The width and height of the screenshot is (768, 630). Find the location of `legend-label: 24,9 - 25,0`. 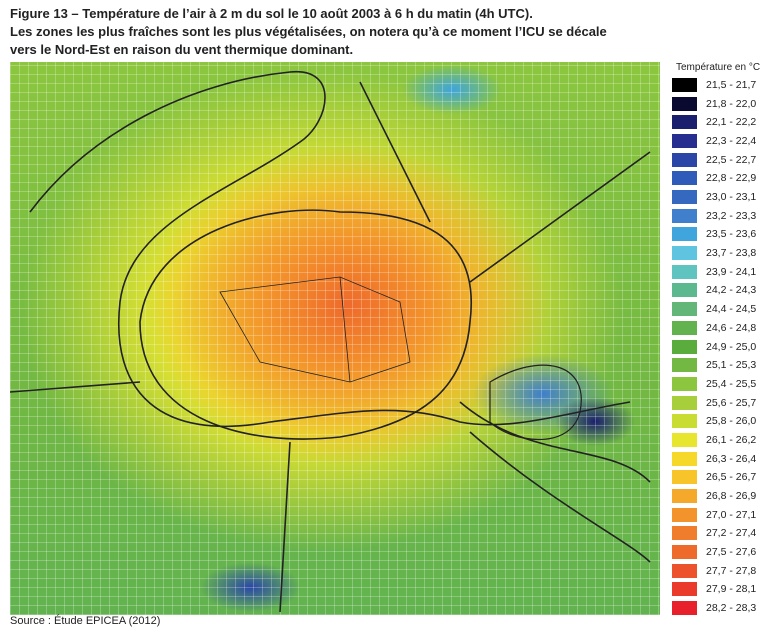

legend-label: 24,9 - 25,0 is located at coordinates (731, 346).